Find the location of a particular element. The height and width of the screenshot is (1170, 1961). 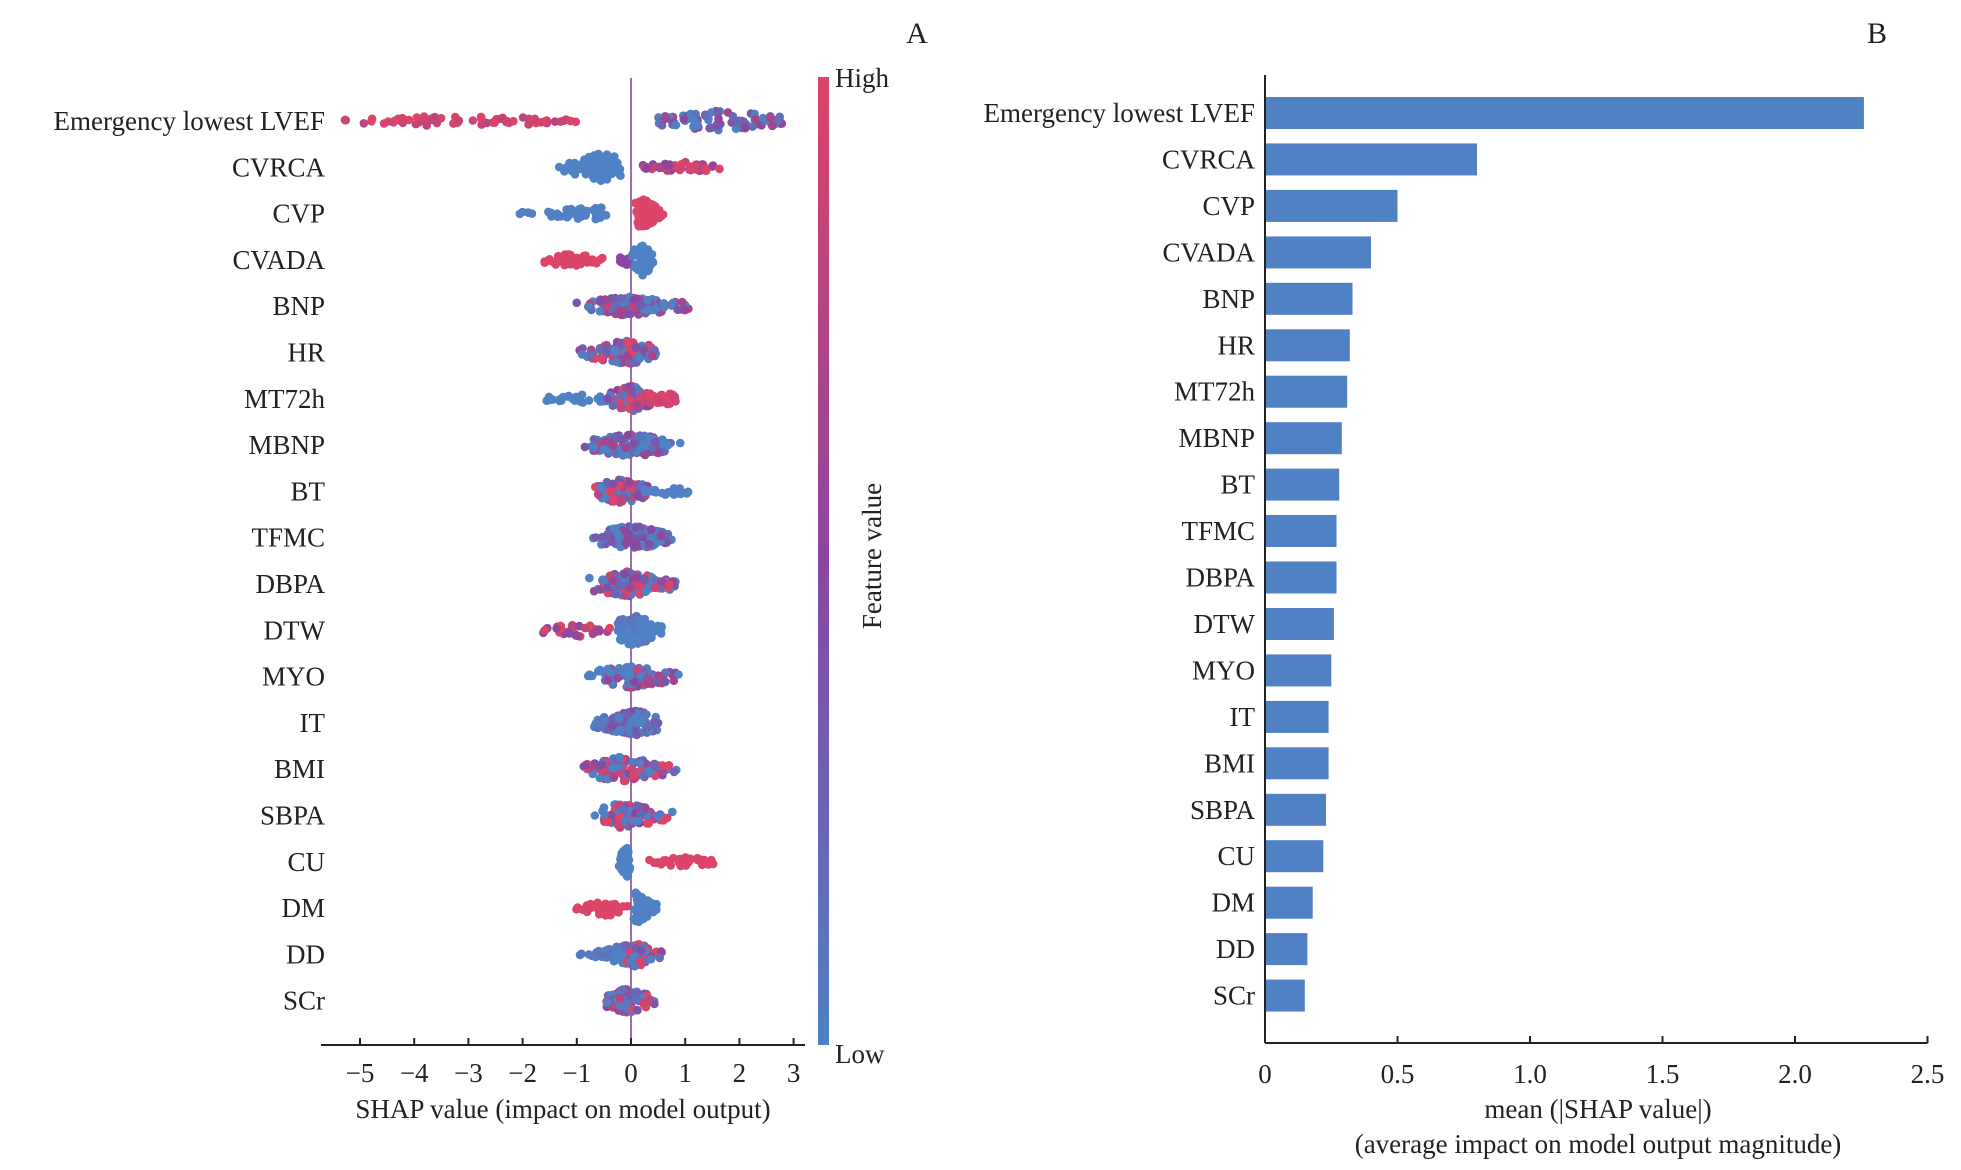

category-label: CVRCA is located at coordinates (1209, 159).